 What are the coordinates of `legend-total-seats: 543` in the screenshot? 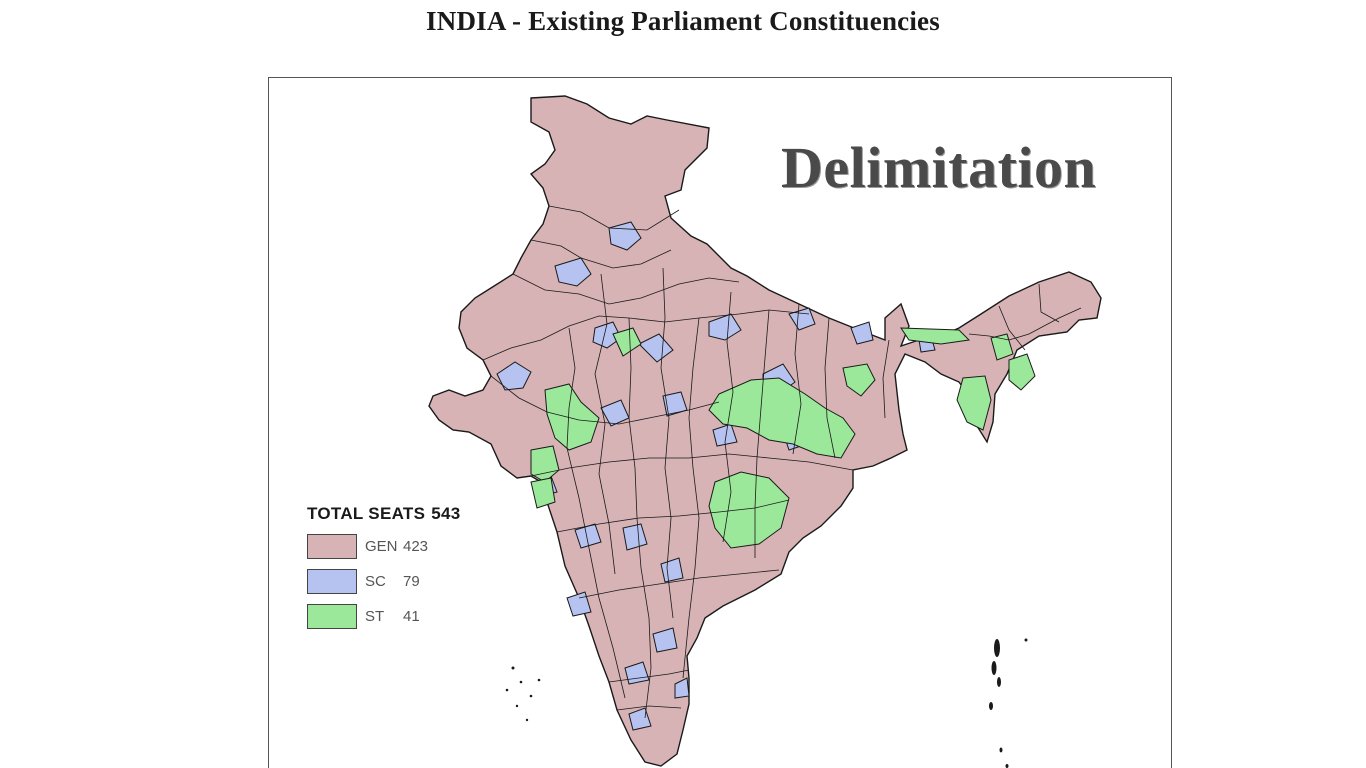 It's located at (446, 513).